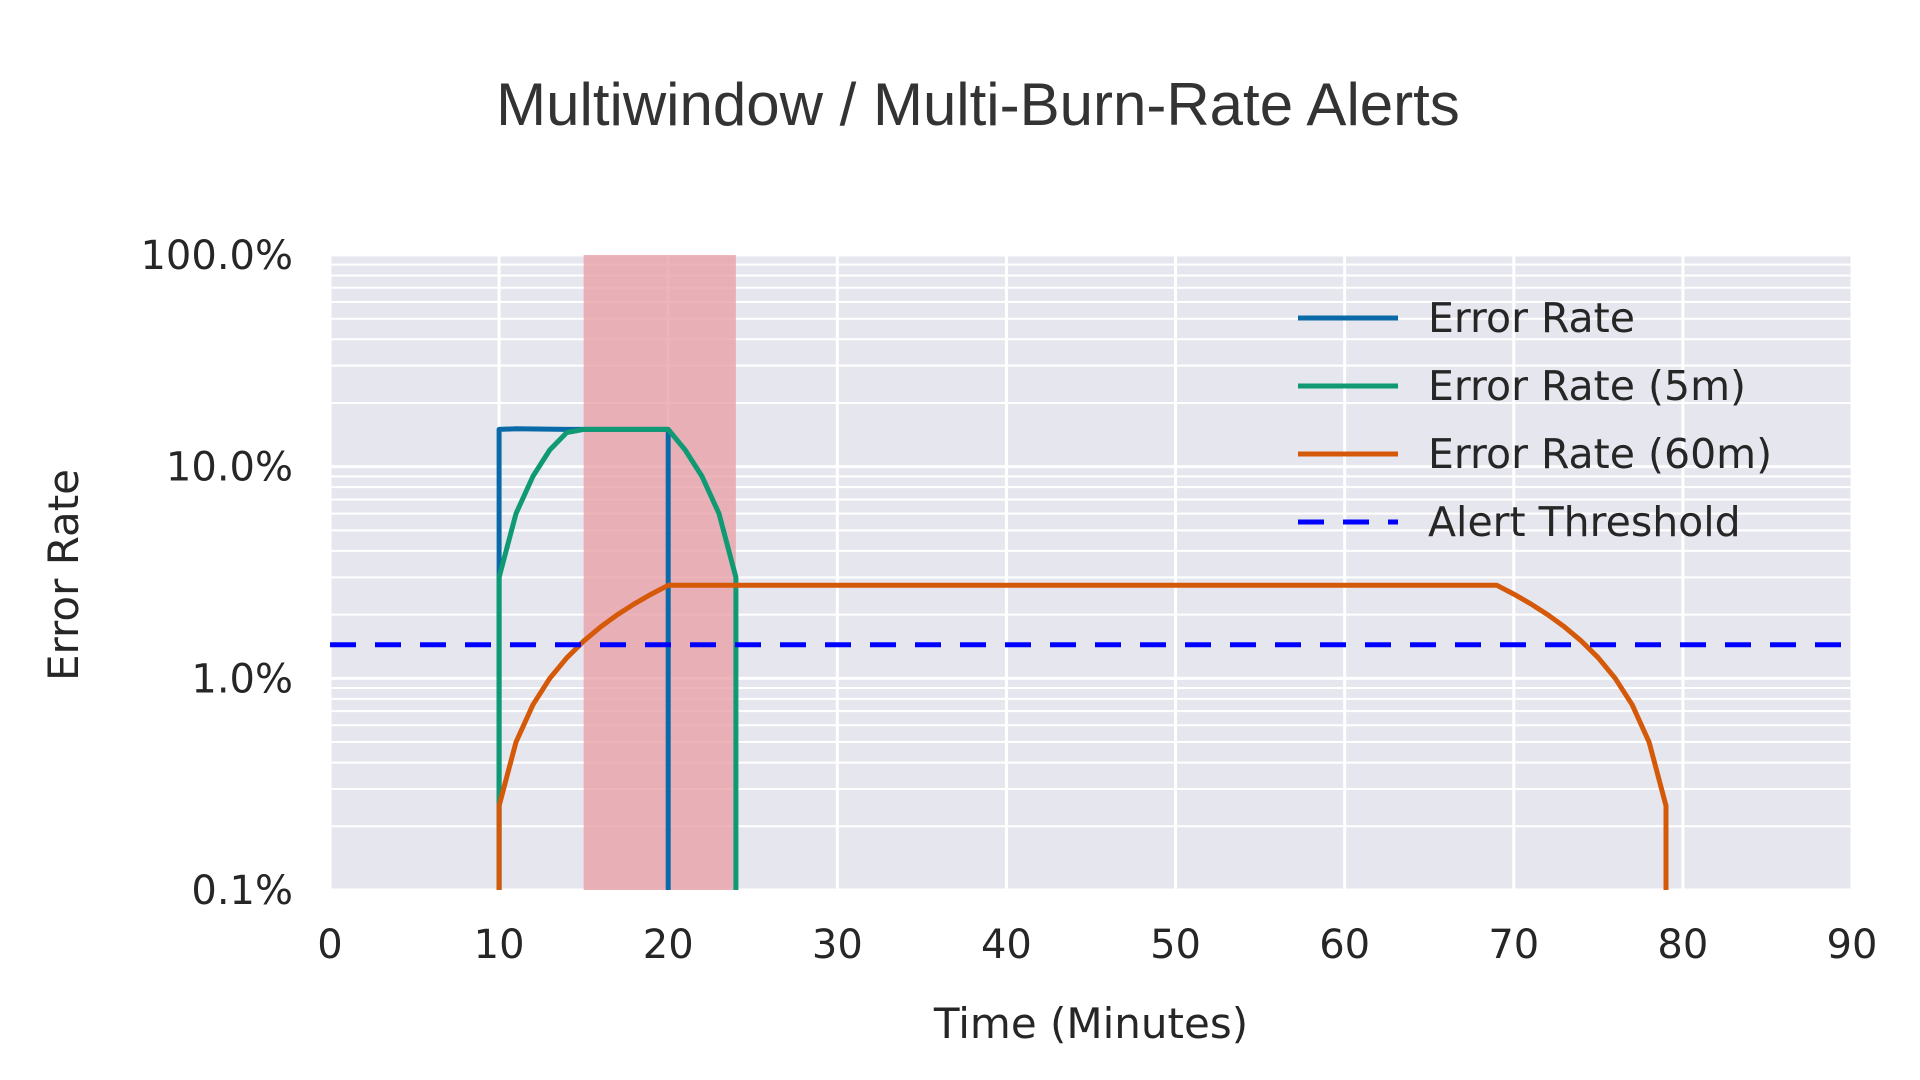 This screenshot has height=1080, width=1920. Describe the element at coordinates (242, 679) in the screenshot. I see `y-tick-label: 1.0%` at that location.